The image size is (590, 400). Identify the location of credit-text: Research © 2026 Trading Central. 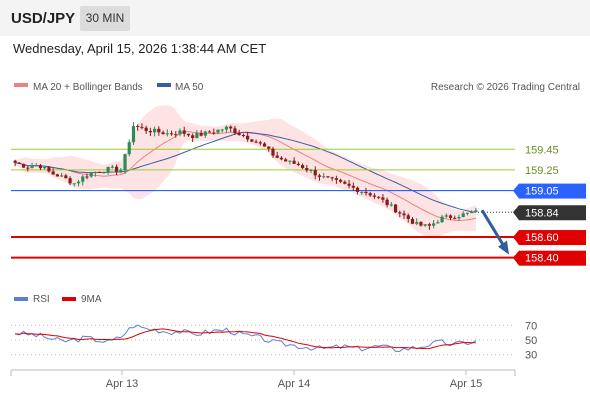
(505, 87).